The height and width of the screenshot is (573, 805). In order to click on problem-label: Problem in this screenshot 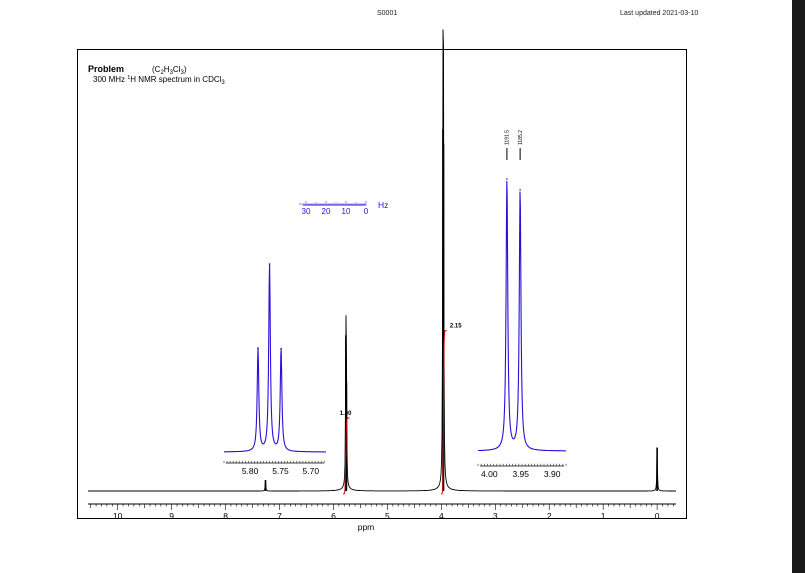, I will do `click(106, 69)`.